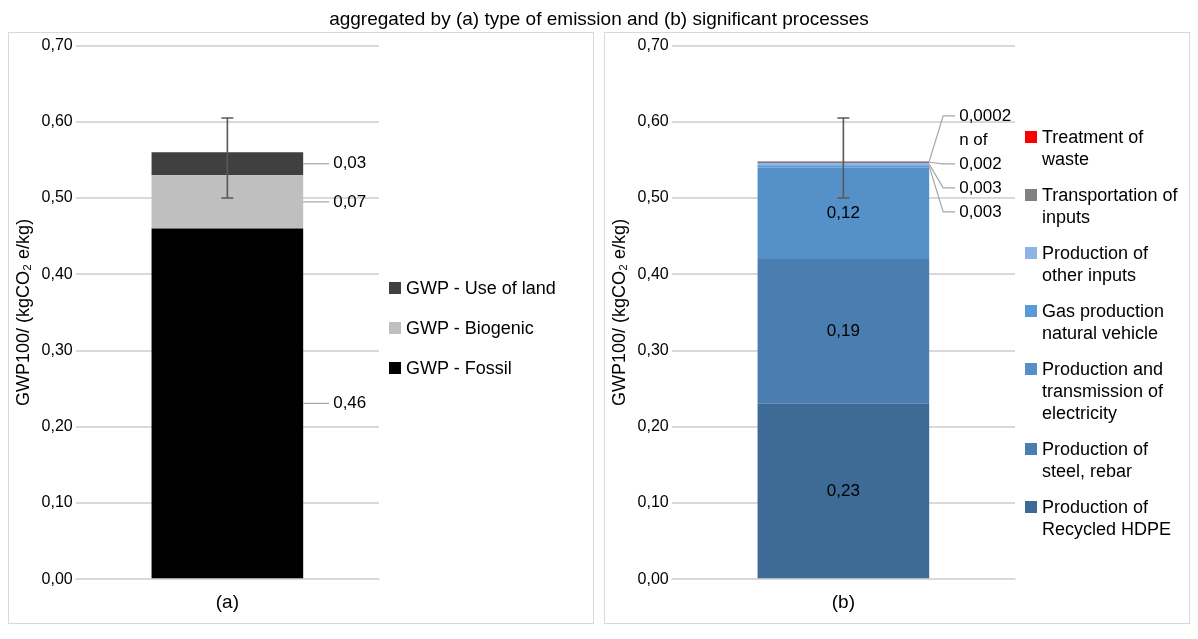  Describe the element at coordinates (985, 115) in the screenshot. I see `data-label: 0,0002` at that location.